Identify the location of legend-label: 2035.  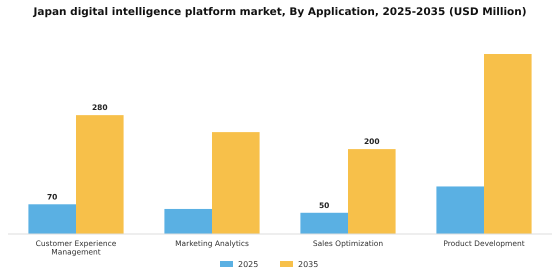
(308, 264).